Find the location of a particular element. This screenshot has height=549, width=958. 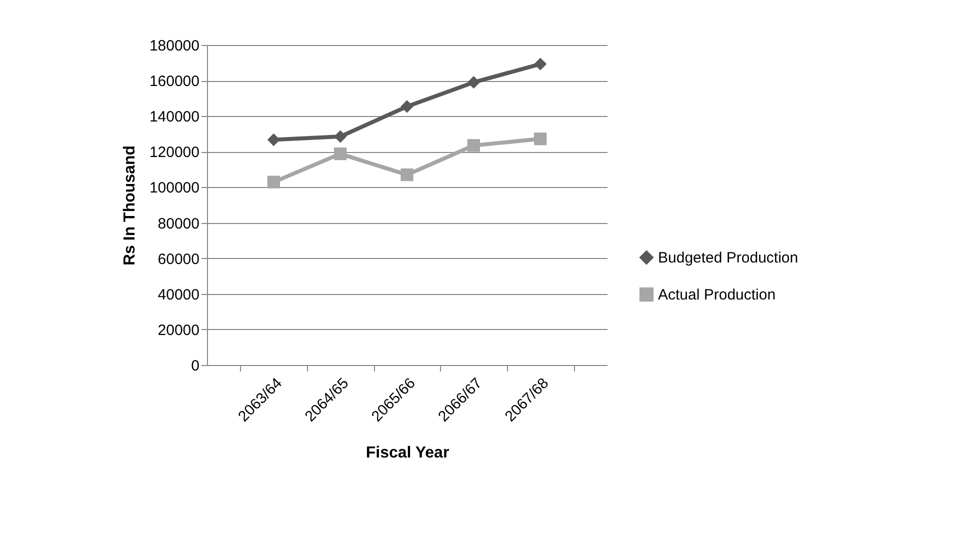

y-axis-title: Rs In Thousand is located at coordinates (129, 206).